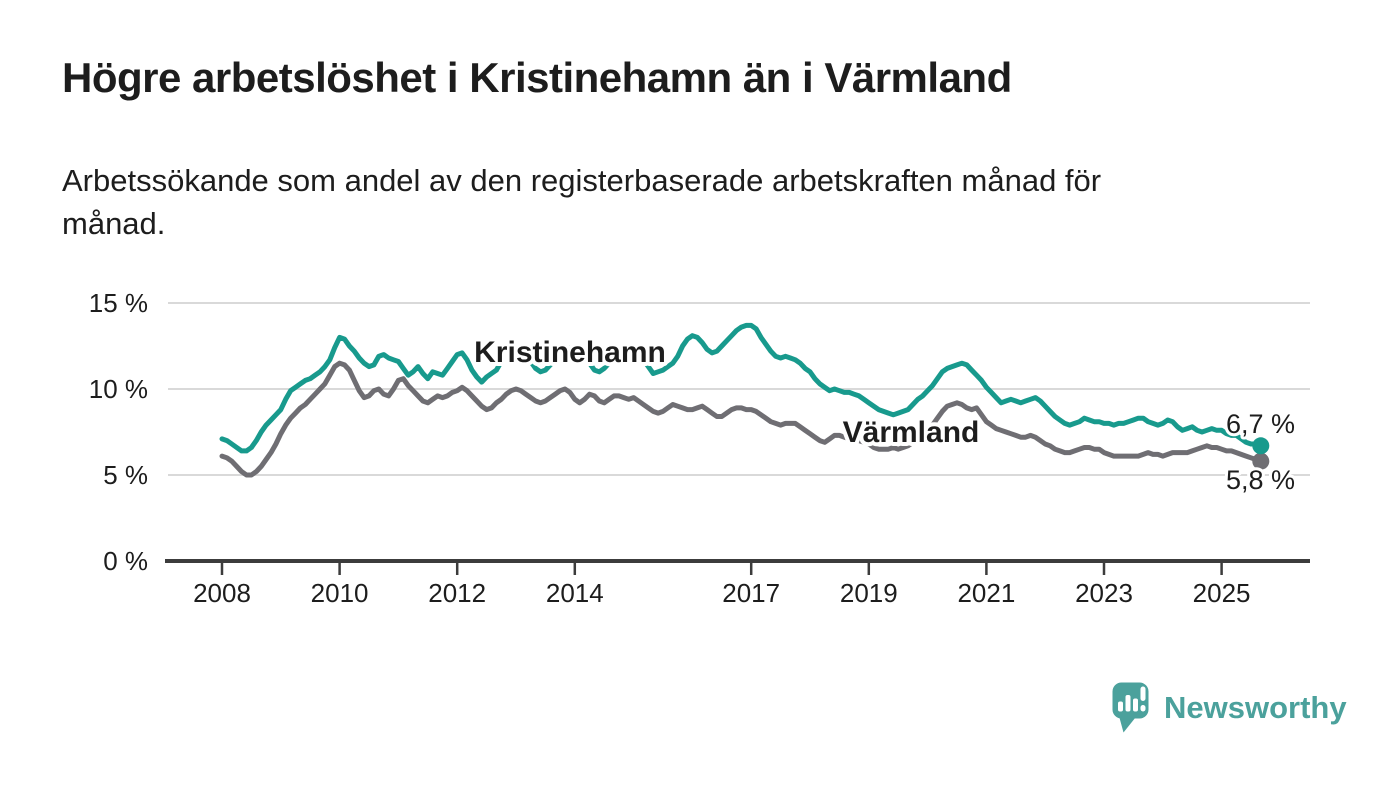 This screenshot has width=1400, height=794. I want to click on newsworthy-logo-text: Newsworthy, so click(1255, 707).